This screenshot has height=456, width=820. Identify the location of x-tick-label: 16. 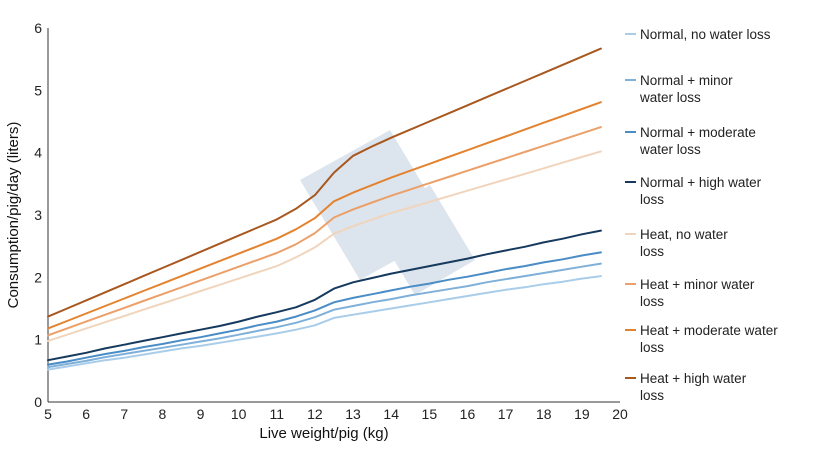
(468, 414).